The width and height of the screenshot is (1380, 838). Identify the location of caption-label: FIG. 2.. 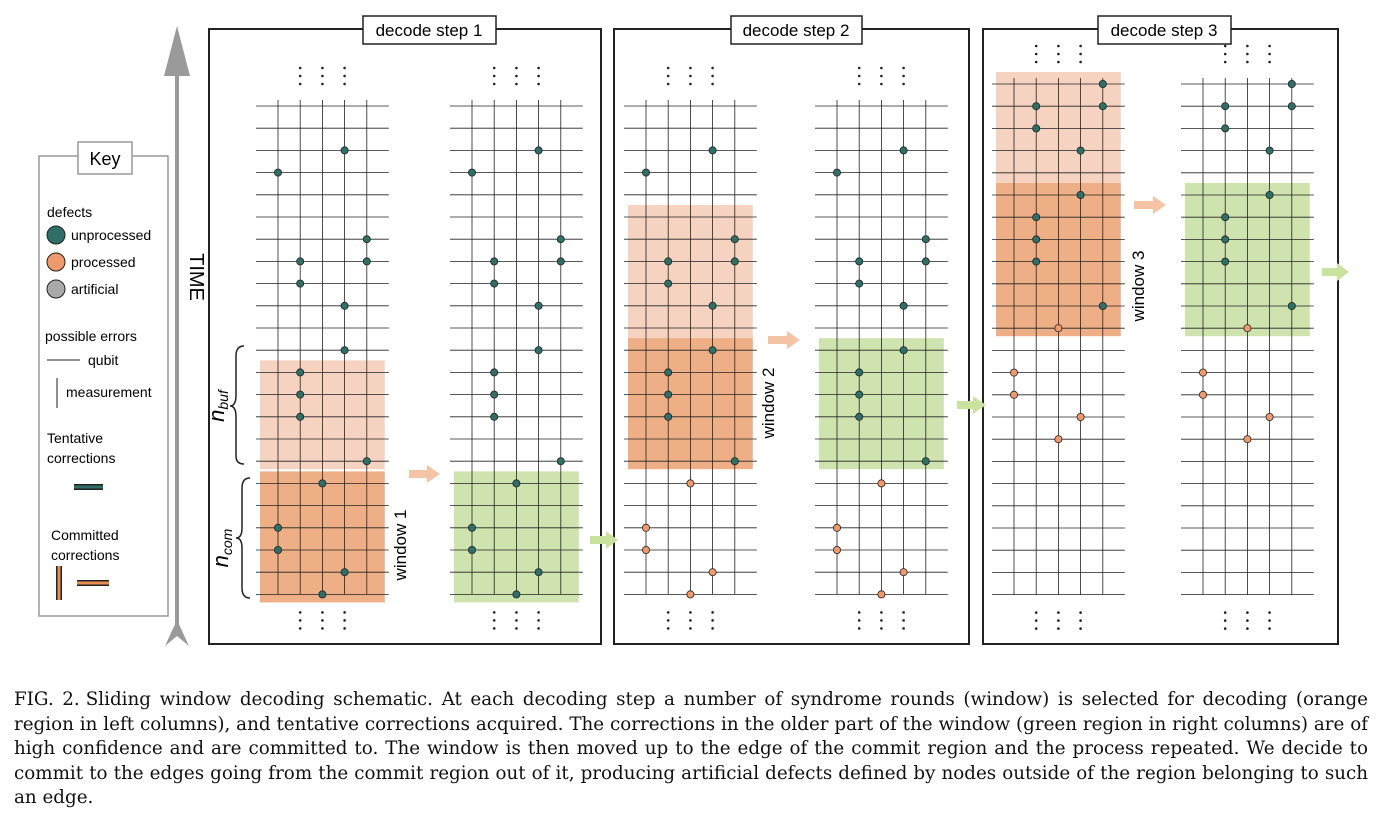
(47, 699).